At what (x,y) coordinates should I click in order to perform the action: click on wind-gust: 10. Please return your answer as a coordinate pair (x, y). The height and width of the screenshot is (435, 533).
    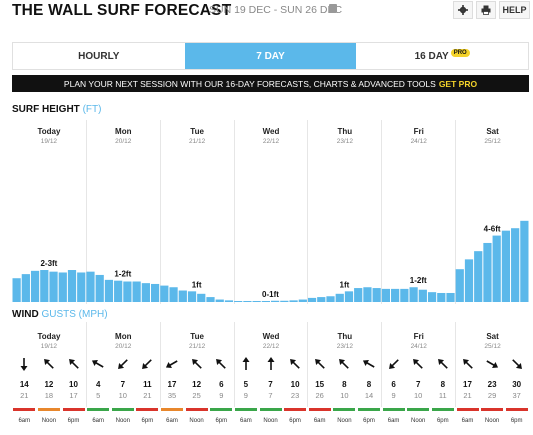
    Looking at the image, I should click on (122, 395).